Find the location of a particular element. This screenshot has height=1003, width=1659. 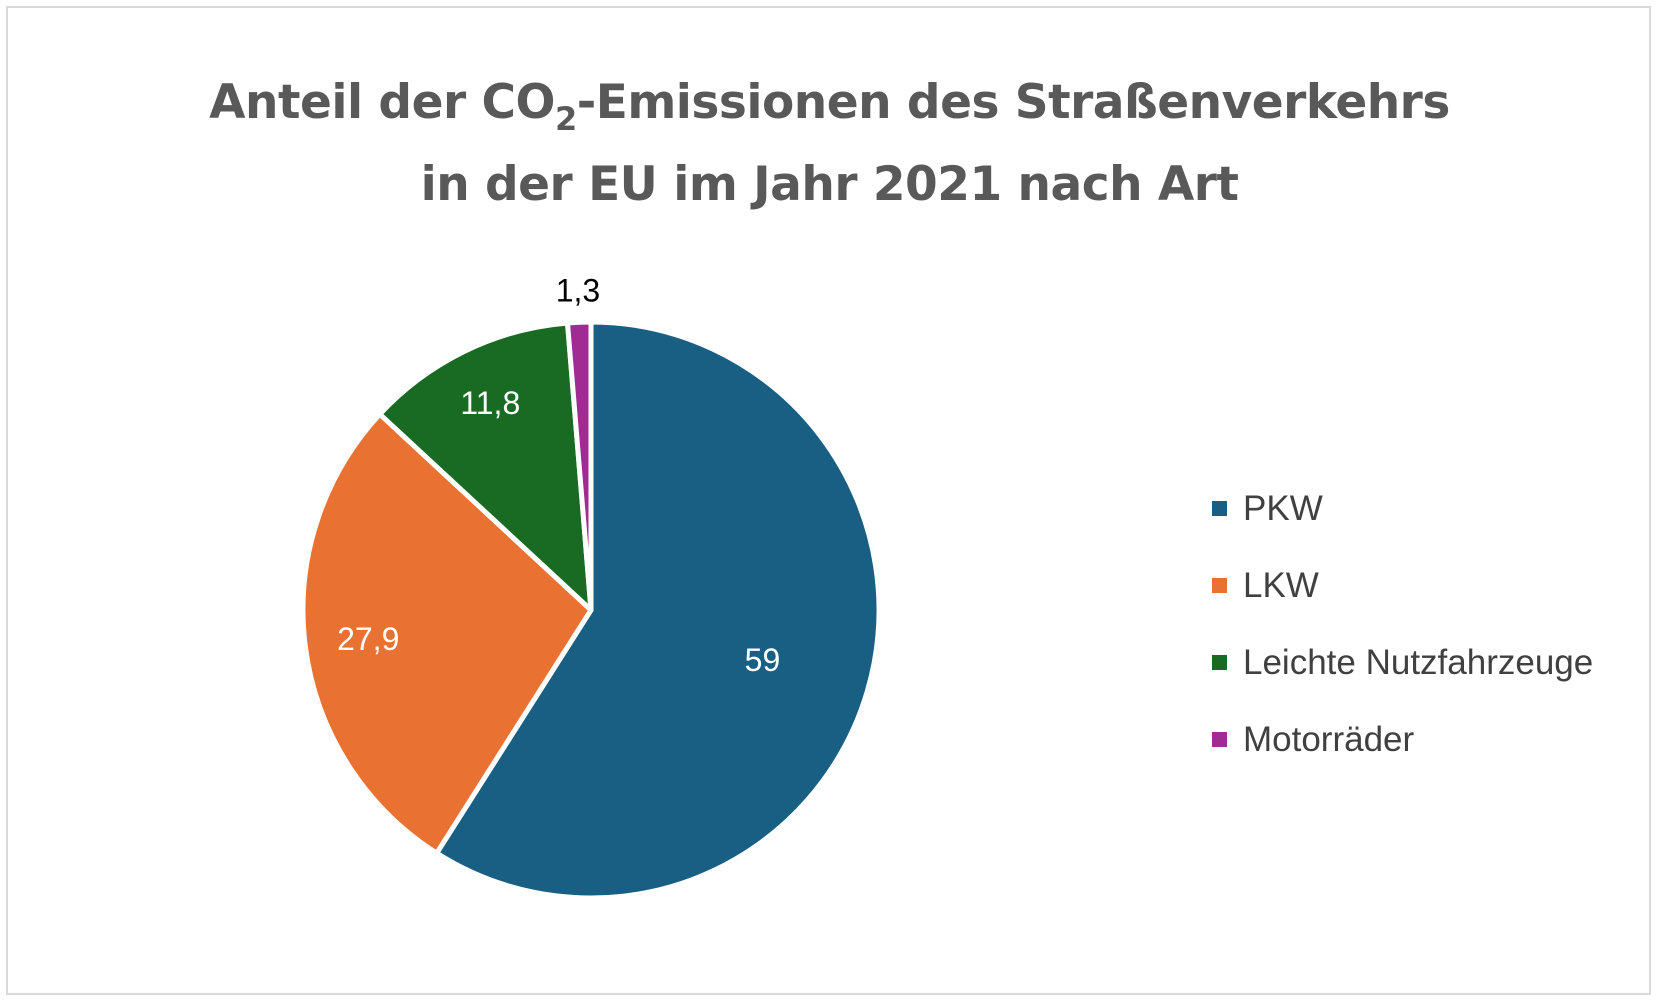

pie-slice-leichte-nutzfahrzeuge is located at coordinates (485, 466).